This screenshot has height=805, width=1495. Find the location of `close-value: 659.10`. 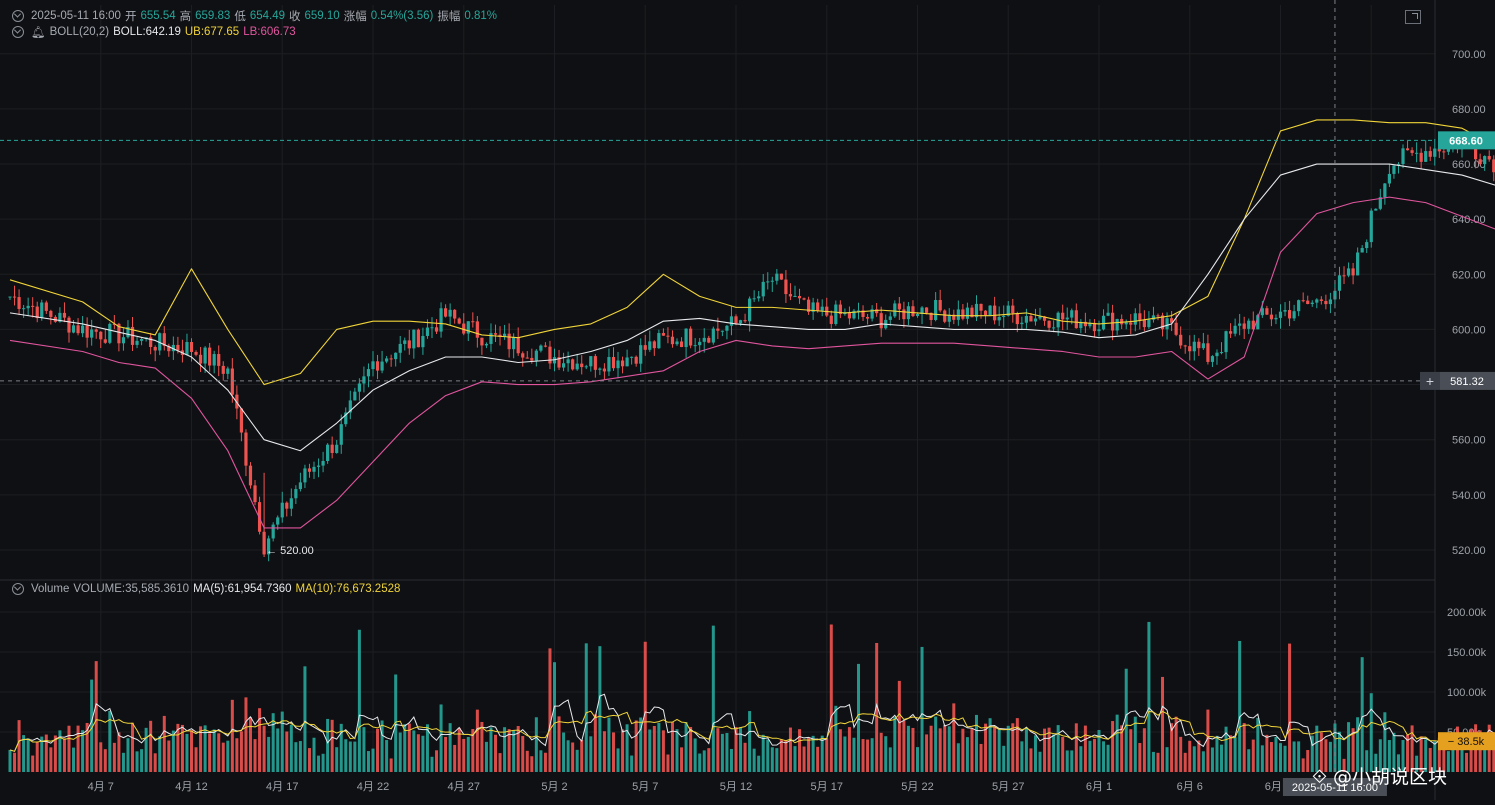

close-value: 659.10 is located at coordinates (322, 16).